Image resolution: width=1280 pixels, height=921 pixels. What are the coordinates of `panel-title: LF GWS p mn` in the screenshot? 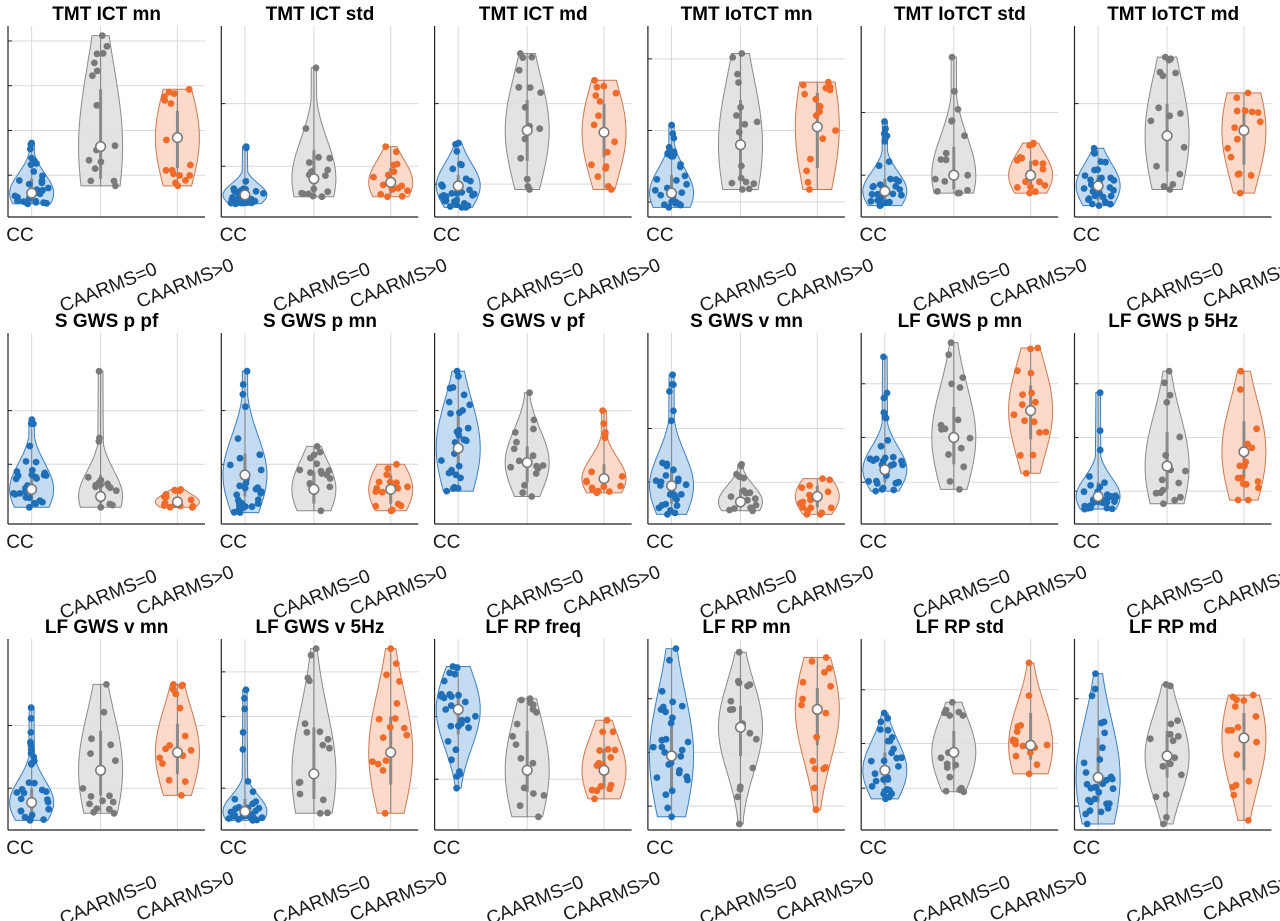 It's located at (960, 321).